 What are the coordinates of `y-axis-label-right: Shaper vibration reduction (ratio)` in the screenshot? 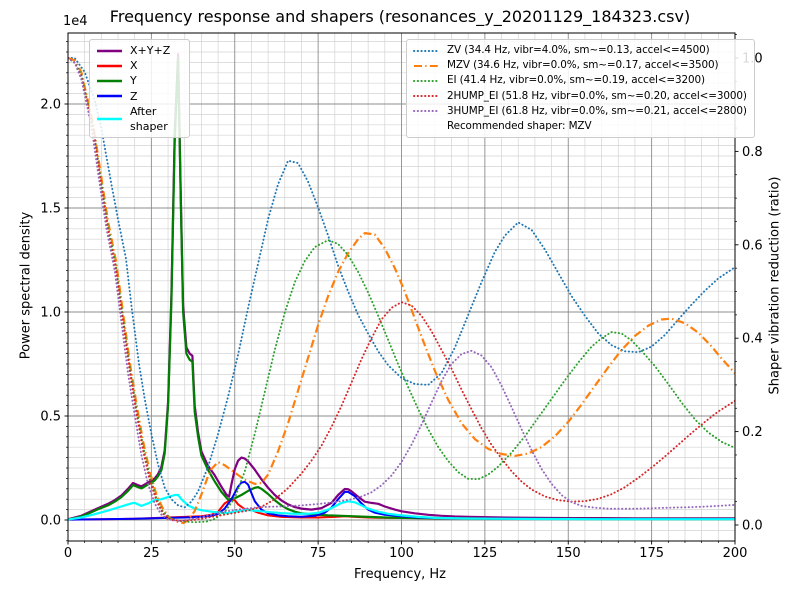 It's located at (775, 285).